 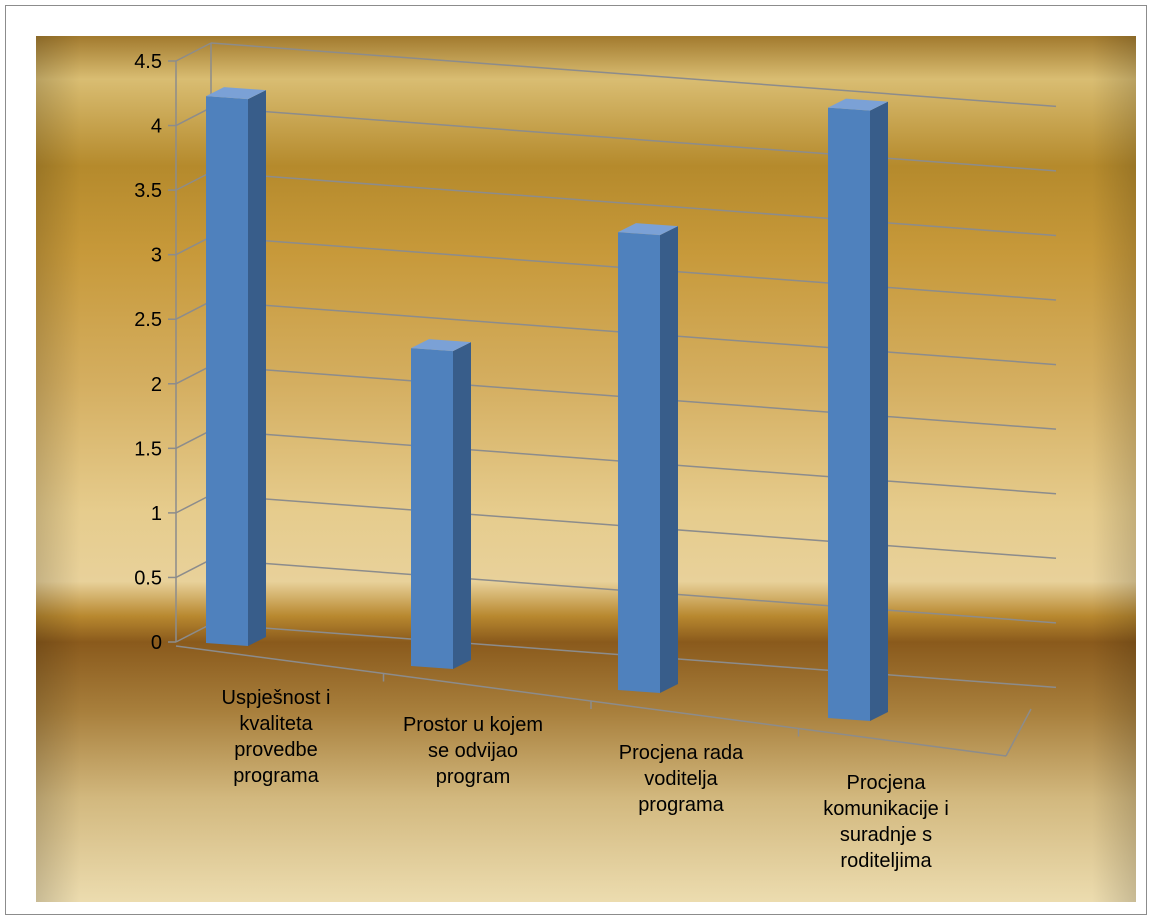 What do you see at coordinates (156, 514) in the screenshot?
I see `y-tick-label: 1` at bounding box center [156, 514].